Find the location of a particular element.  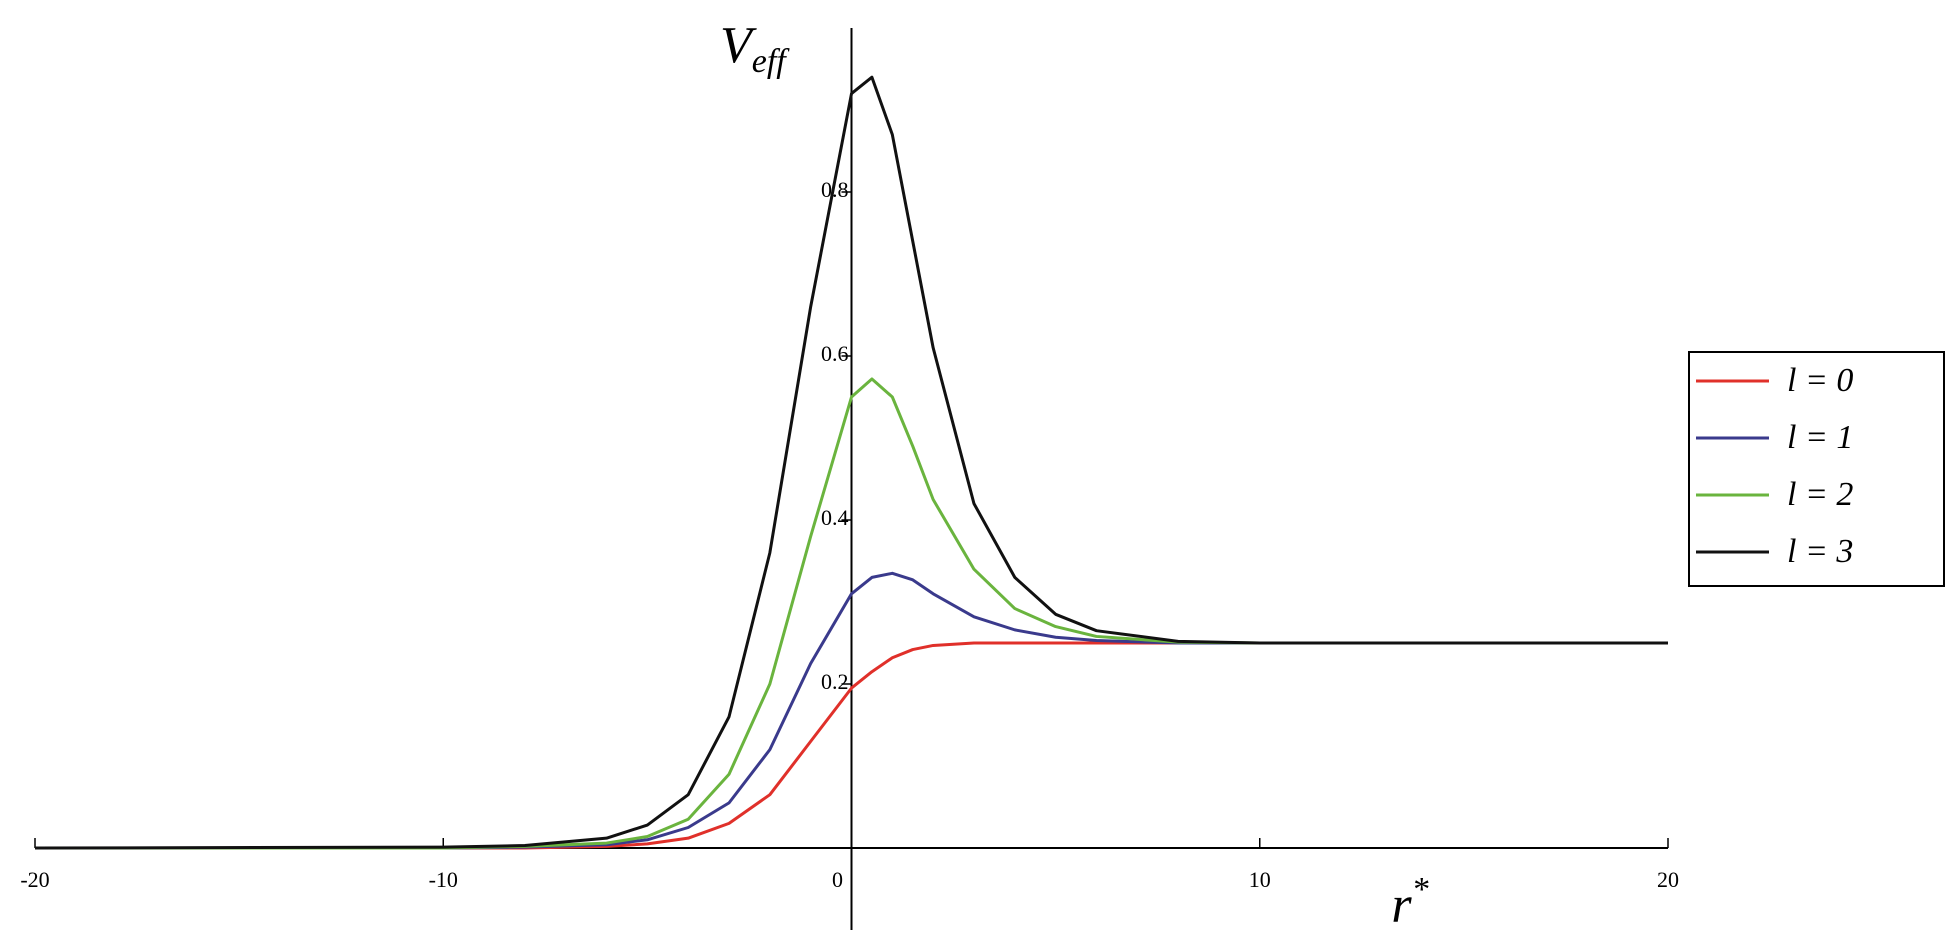

legend-label: l = 2 is located at coordinates (1820, 494).